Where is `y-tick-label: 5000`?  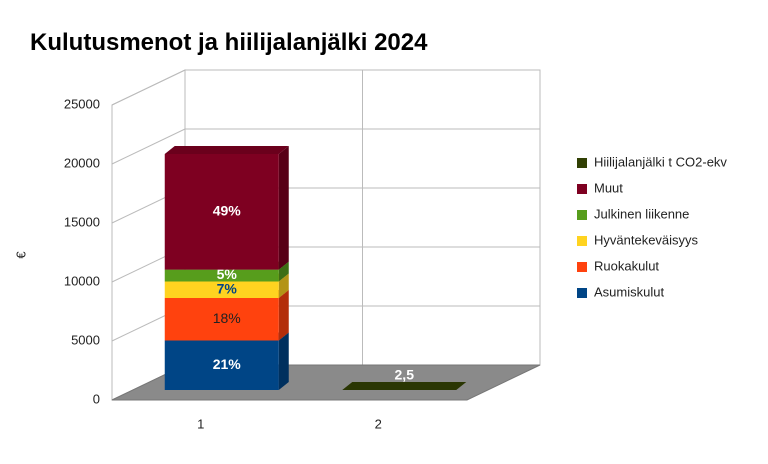 y-tick-label: 5000 is located at coordinates (85, 339).